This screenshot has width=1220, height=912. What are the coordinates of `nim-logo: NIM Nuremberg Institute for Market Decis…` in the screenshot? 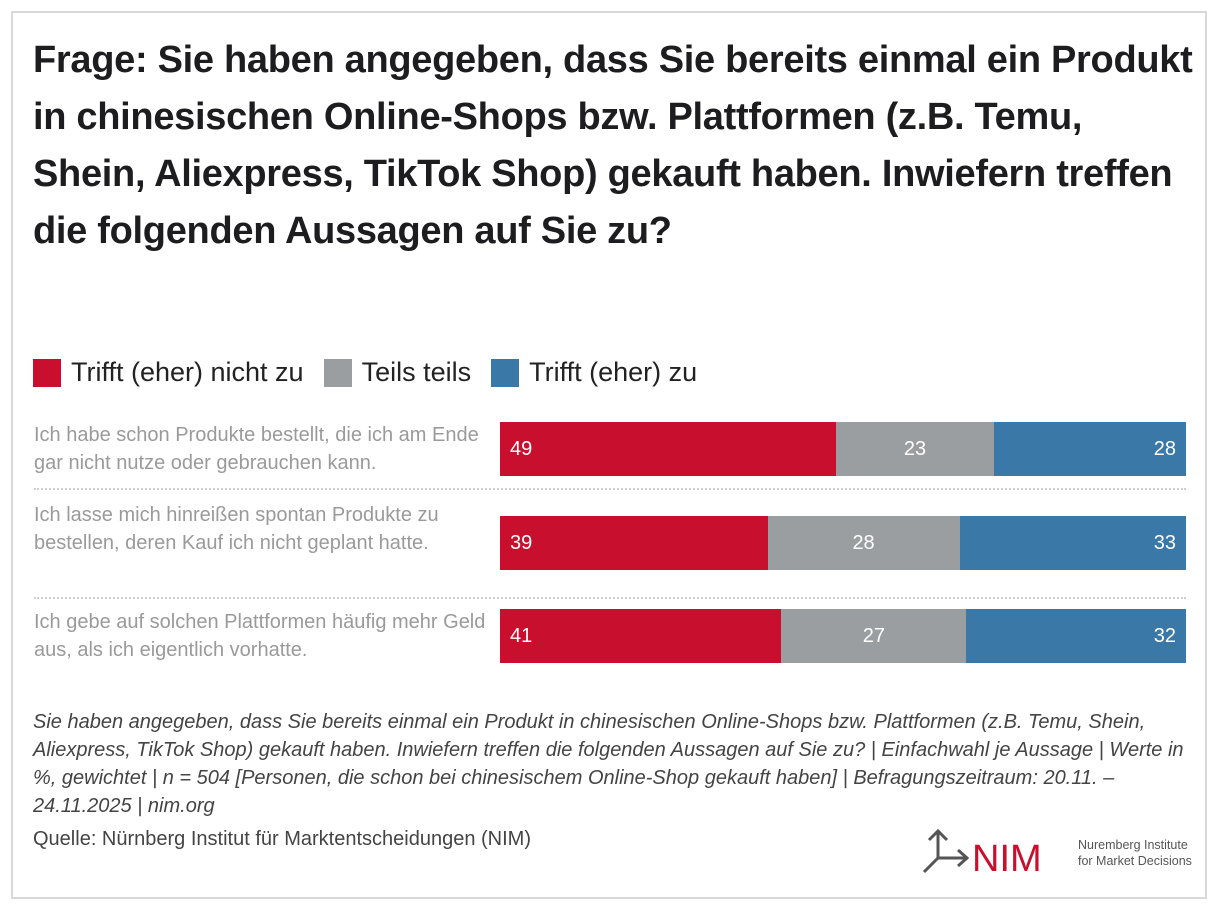 It's located at (1056, 853).